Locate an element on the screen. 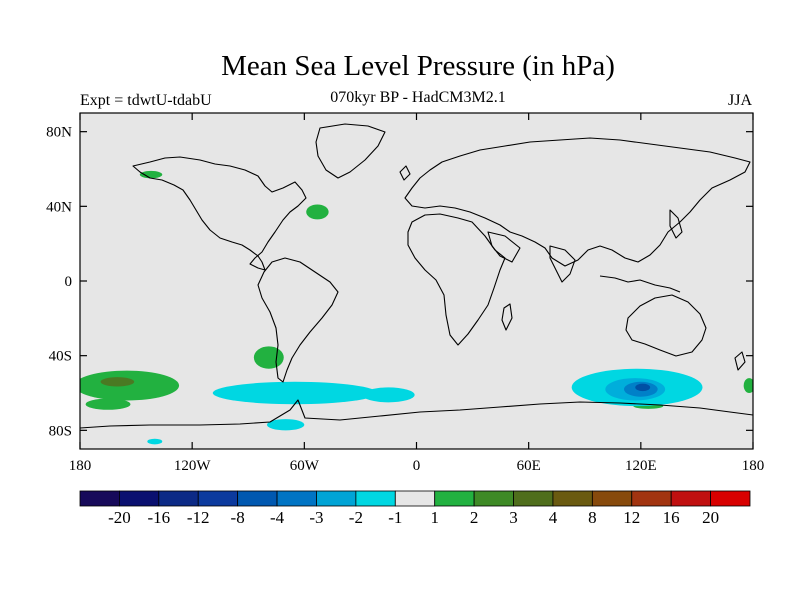 Image resolution: width=800 pixels, height=600 pixels. antarctica-coast is located at coordinates (416, 414).